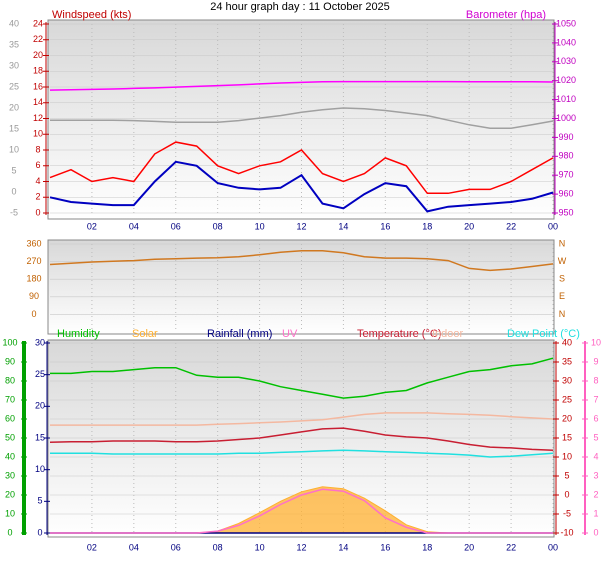  Describe the element at coordinates (176, 226) in the screenshot. I see `x-tick-label: 06` at that location.